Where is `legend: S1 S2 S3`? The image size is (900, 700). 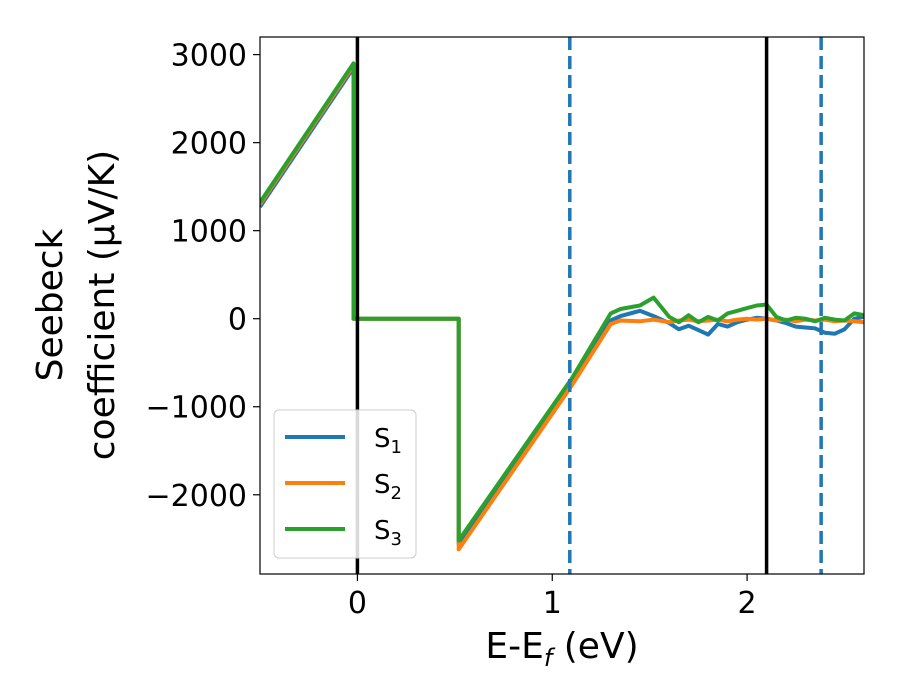 legend: S1 S2 S3 is located at coordinates (345, 484).